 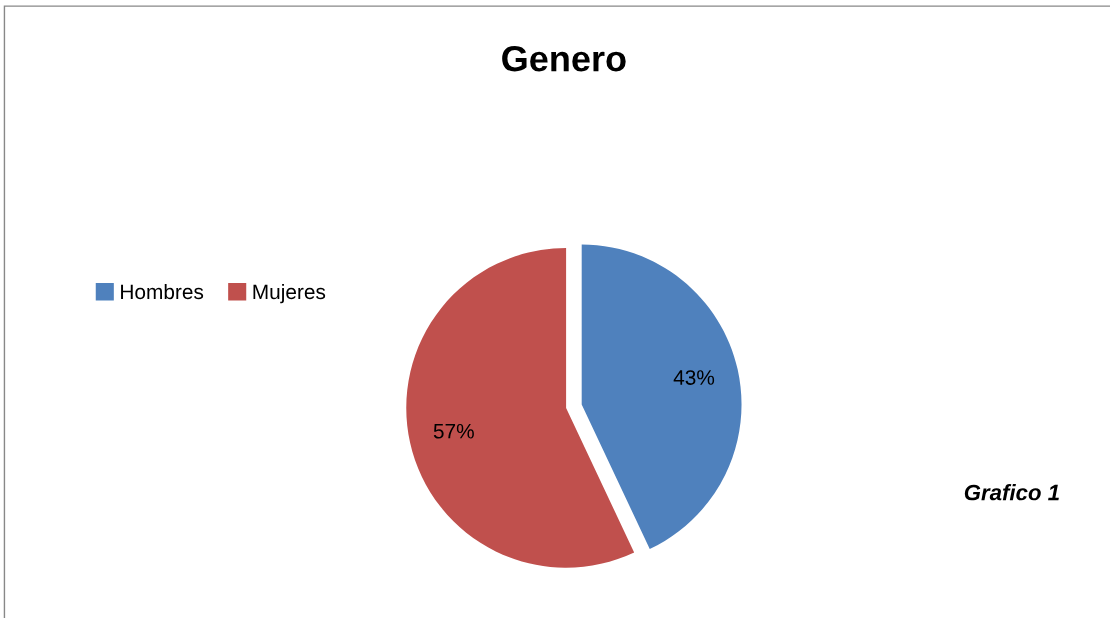 What do you see at coordinates (694, 377) in the screenshot?
I see `data-label: 43%` at bounding box center [694, 377].